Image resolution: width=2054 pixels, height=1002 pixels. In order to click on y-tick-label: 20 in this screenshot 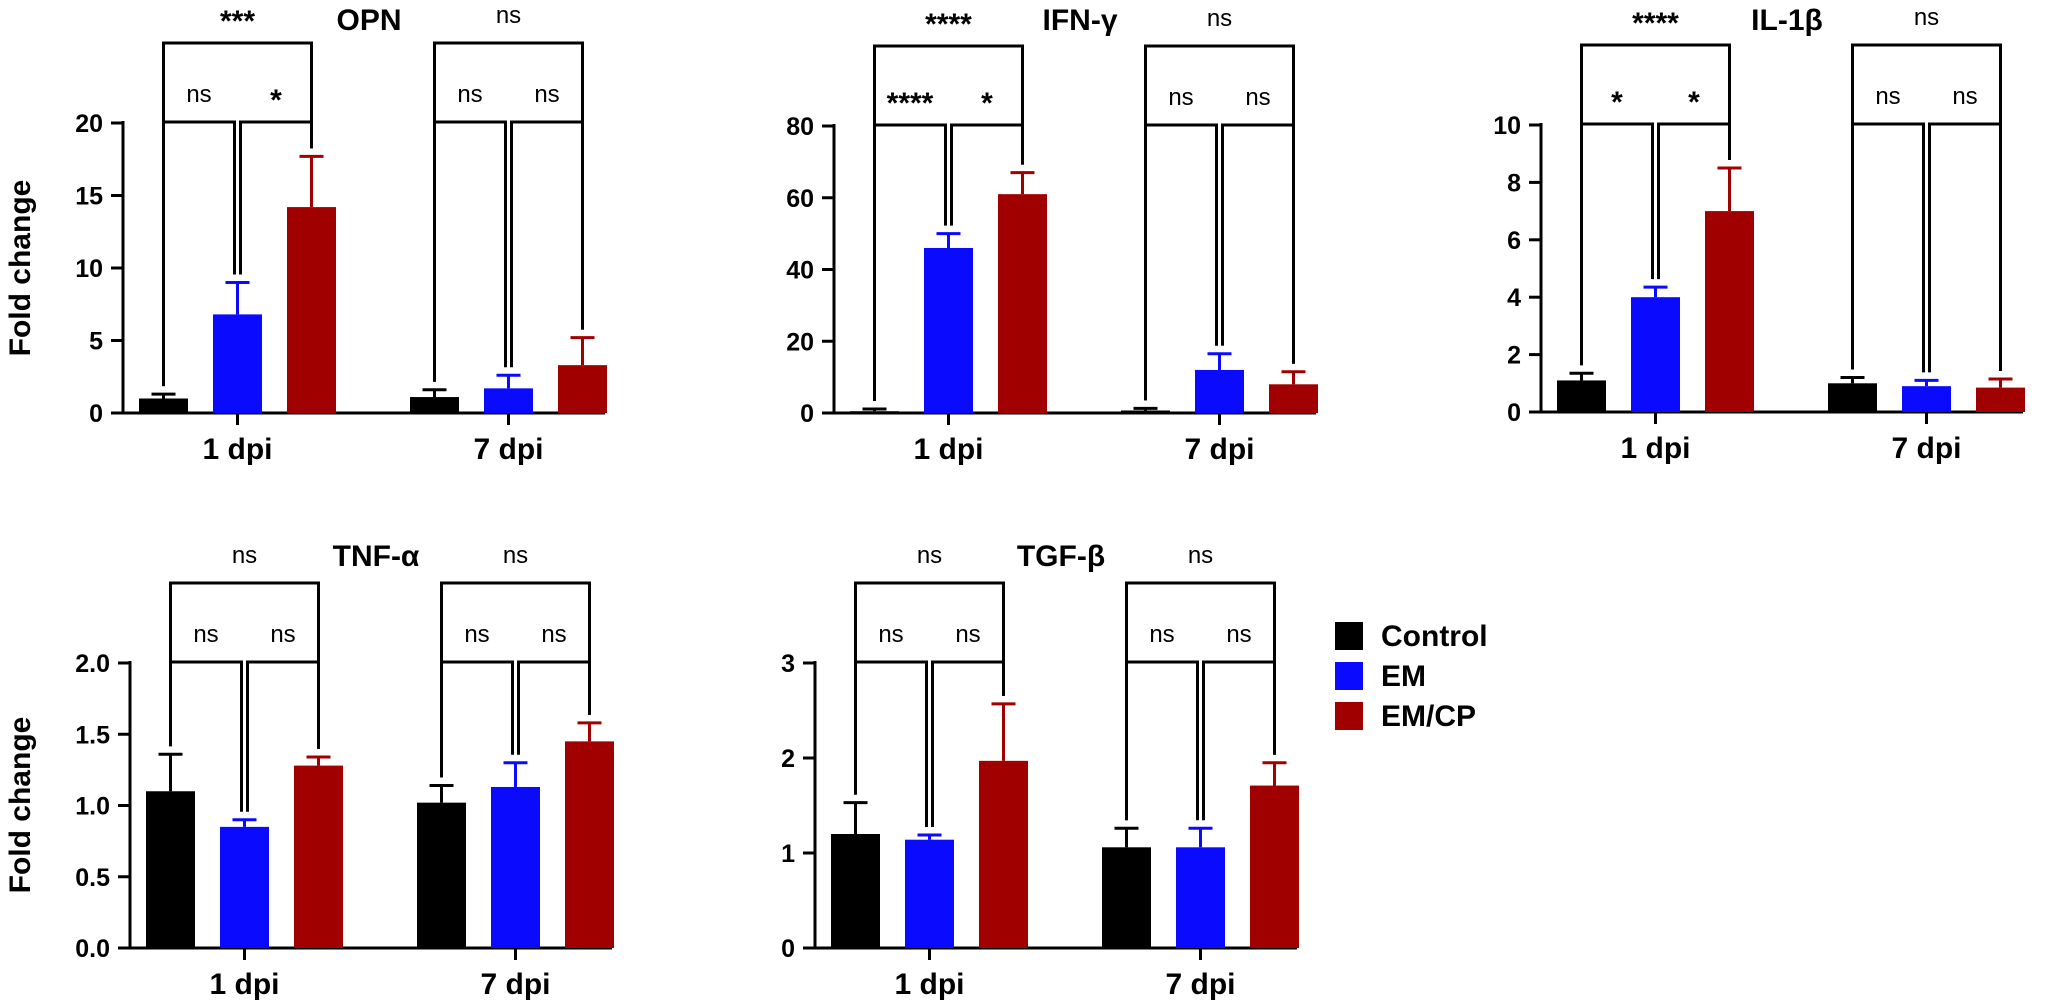, I will do `click(89, 124)`.